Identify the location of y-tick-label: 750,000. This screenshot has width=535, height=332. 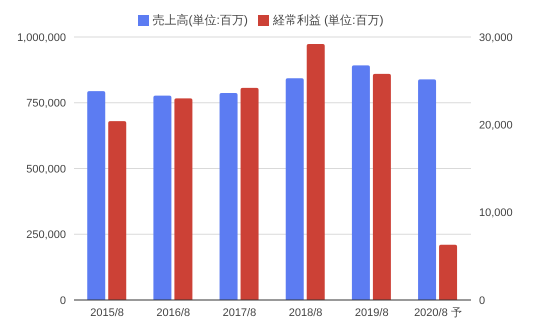
(46, 104).